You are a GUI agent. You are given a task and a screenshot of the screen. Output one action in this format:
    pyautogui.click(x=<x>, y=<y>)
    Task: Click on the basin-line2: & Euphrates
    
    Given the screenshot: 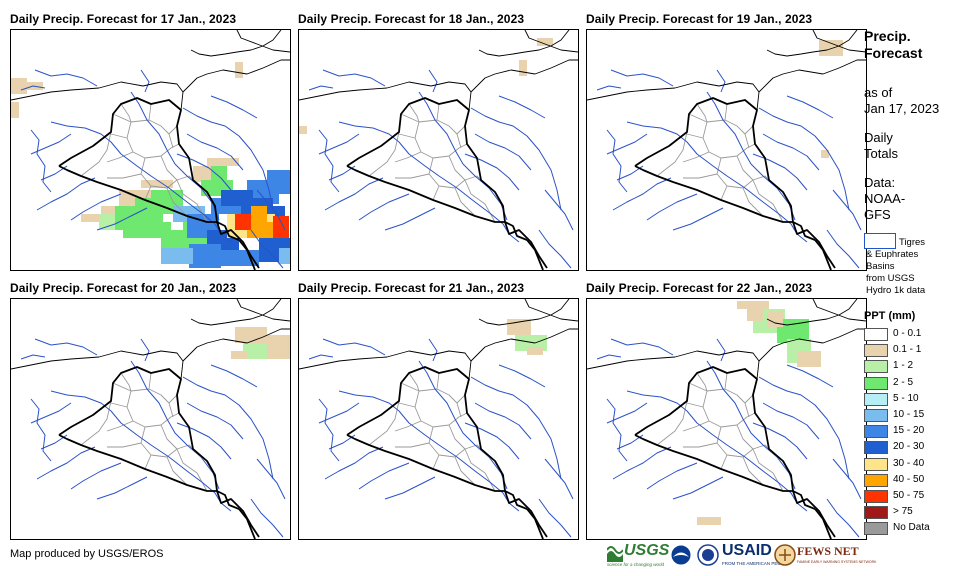 What is the action you would take?
    pyautogui.click(x=892, y=254)
    